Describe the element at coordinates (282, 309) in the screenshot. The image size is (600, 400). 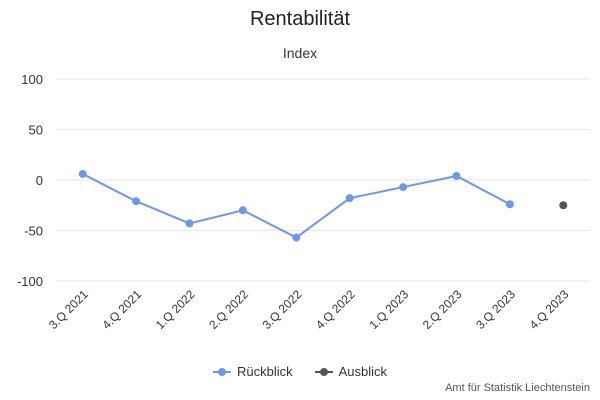
I see `x-tick-label: 3.Q 2022` at that location.